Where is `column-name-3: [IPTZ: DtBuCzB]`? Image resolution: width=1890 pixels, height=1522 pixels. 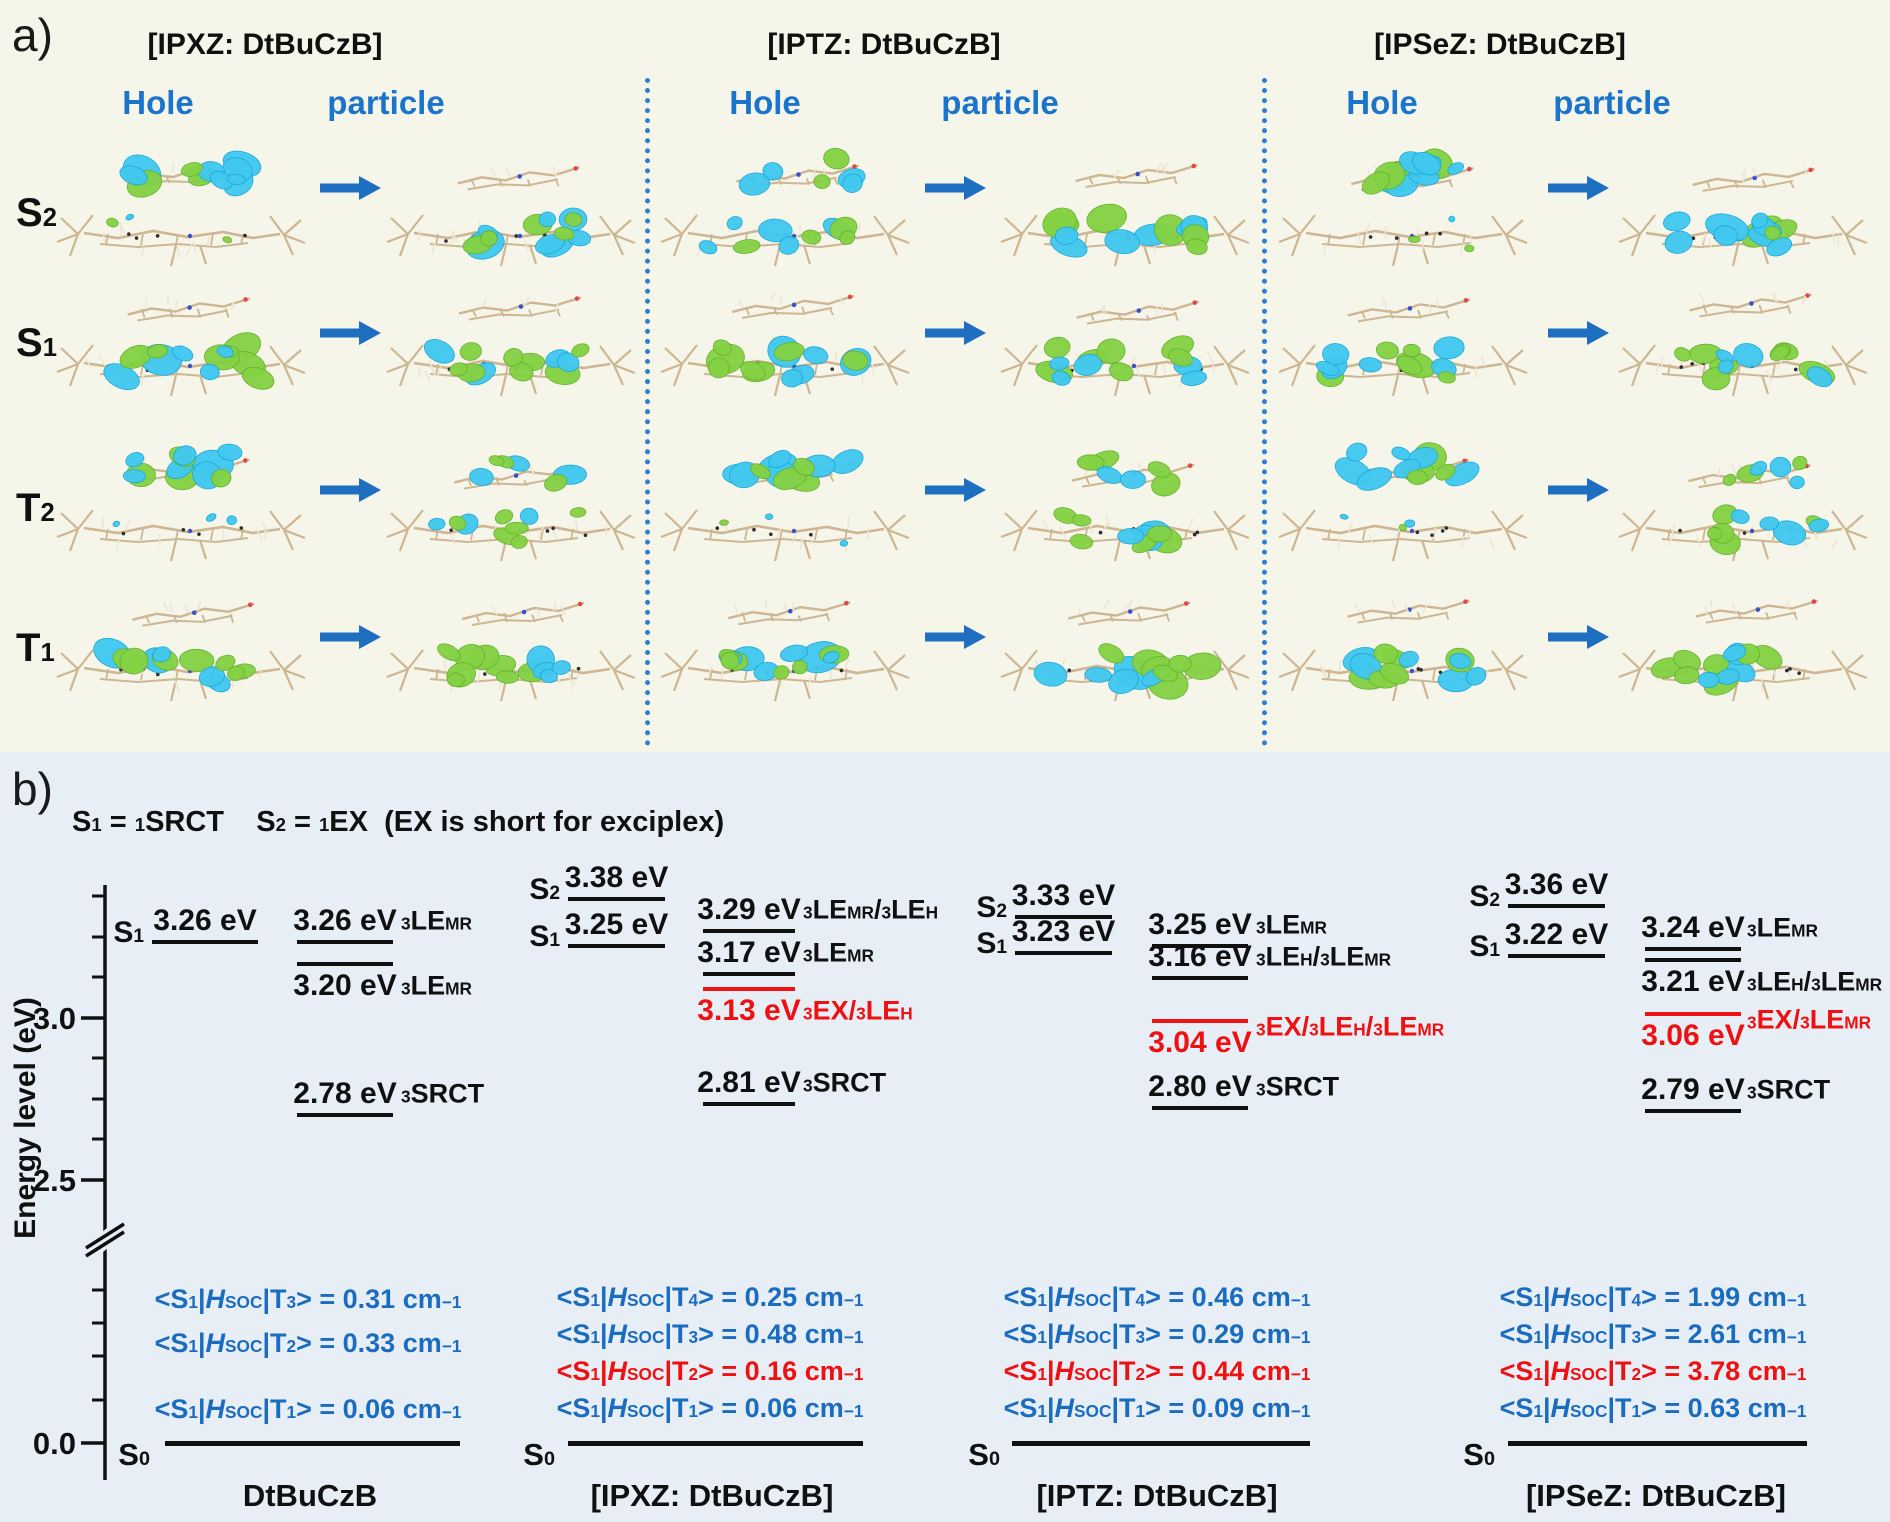
column-name-3: [IPTZ: DtBuCzB] is located at coordinates (1157, 1495).